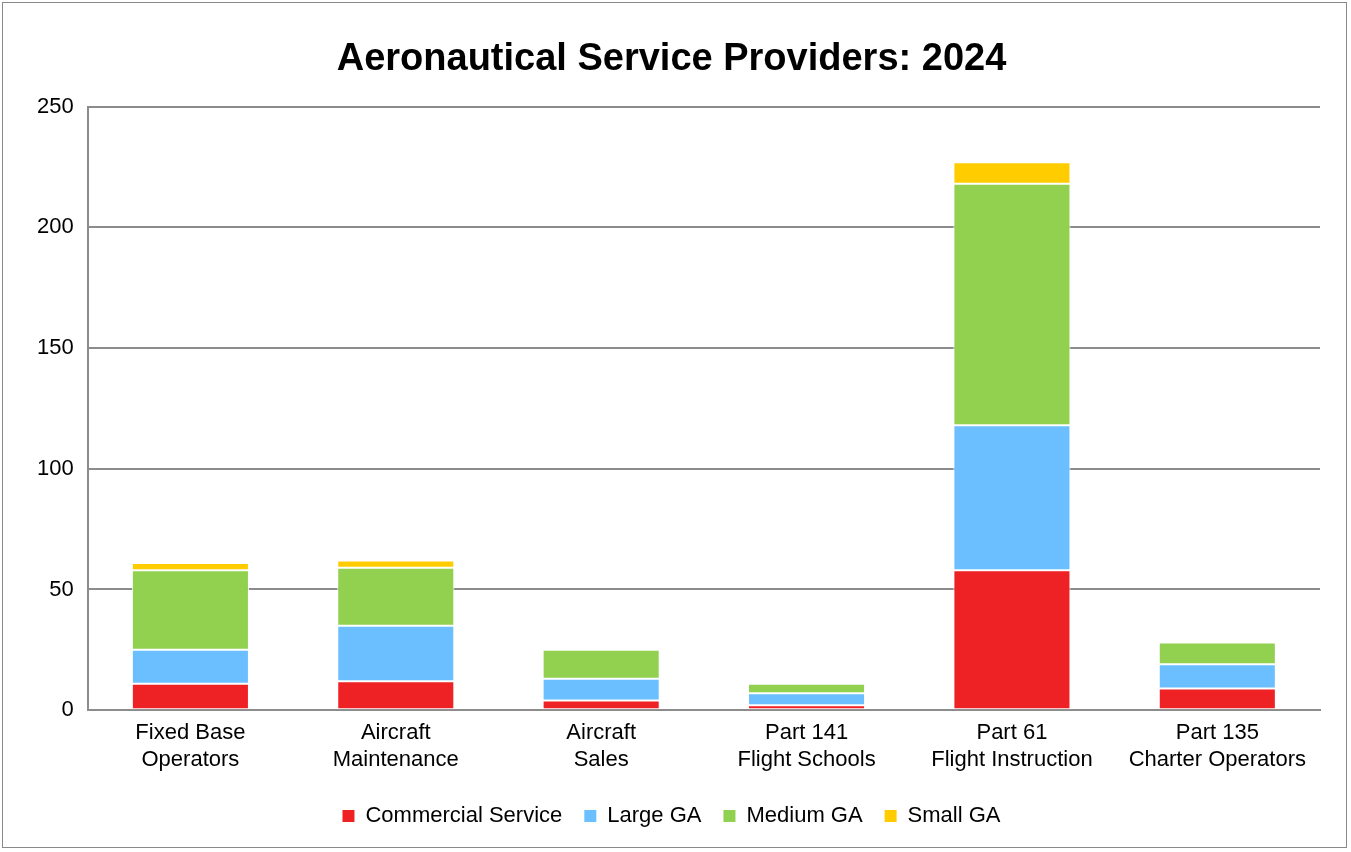 The height and width of the screenshot is (852, 1351). What do you see at coordinates (190, 745) in the screenshot?
I see `x-tick-label: Fixed Base Operators` at bounding box center [190, 745].